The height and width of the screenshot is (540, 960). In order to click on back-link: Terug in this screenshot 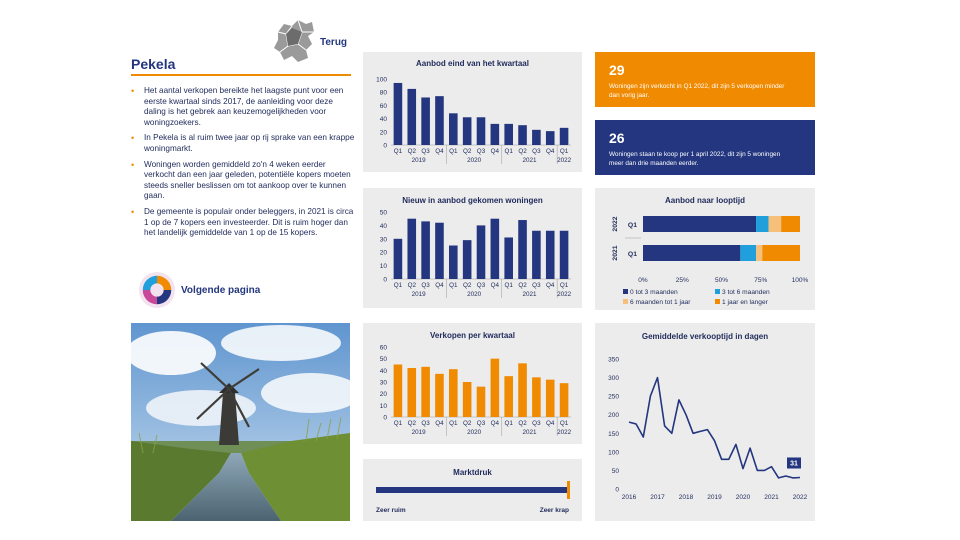, I will do `click(334, 42)`.